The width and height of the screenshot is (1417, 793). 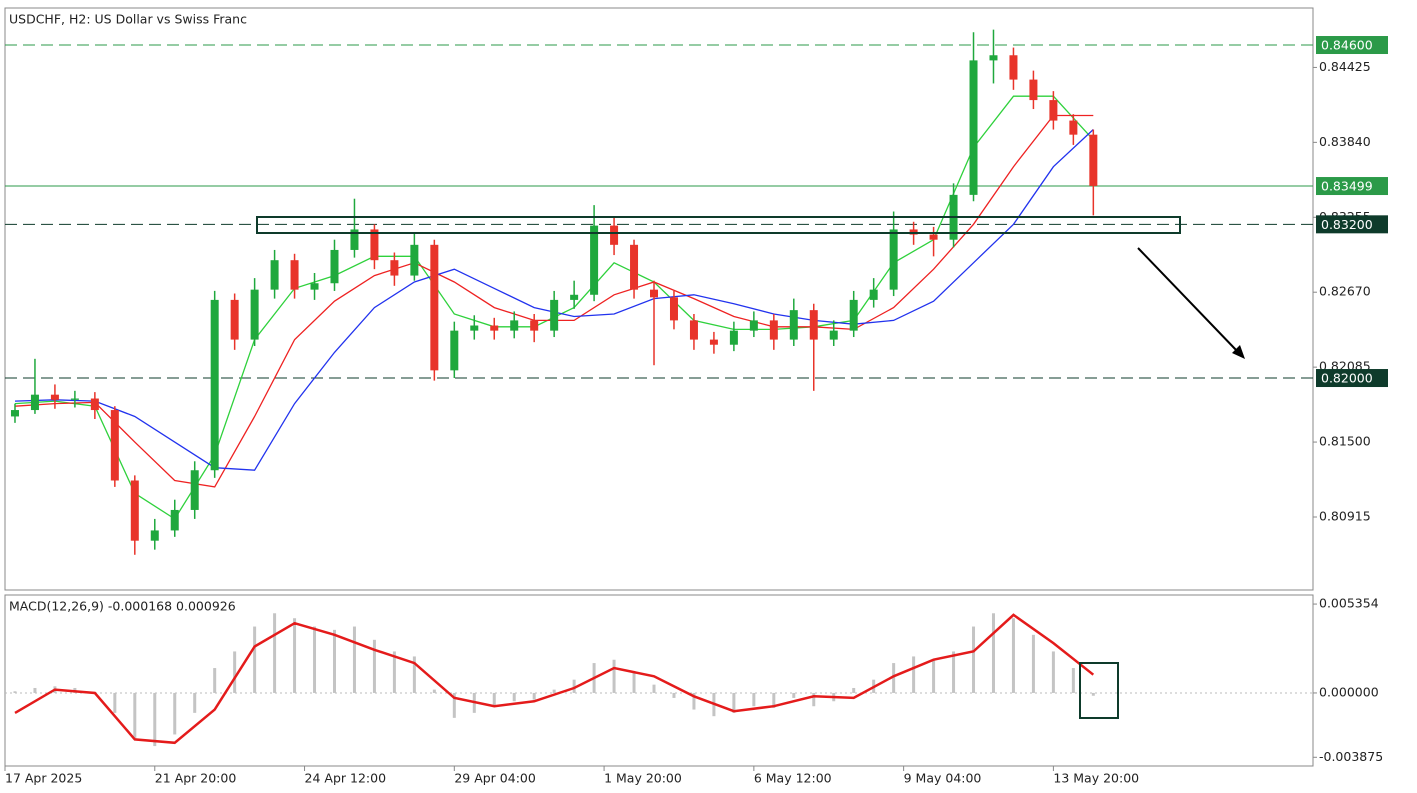 What do you see at coordinates (793, 778) in the screenshot?
I see `x-tick-label: 6 May 12:00` at bounding box center [793, 778].